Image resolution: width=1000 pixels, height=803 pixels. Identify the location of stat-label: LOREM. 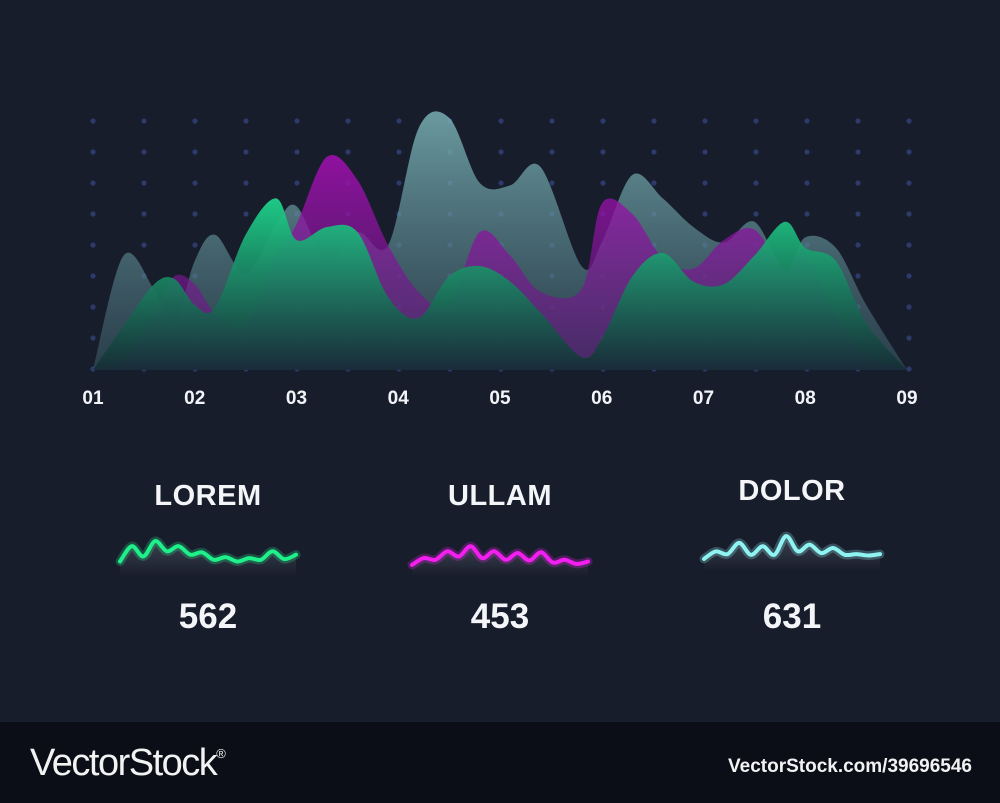
(208, 496).